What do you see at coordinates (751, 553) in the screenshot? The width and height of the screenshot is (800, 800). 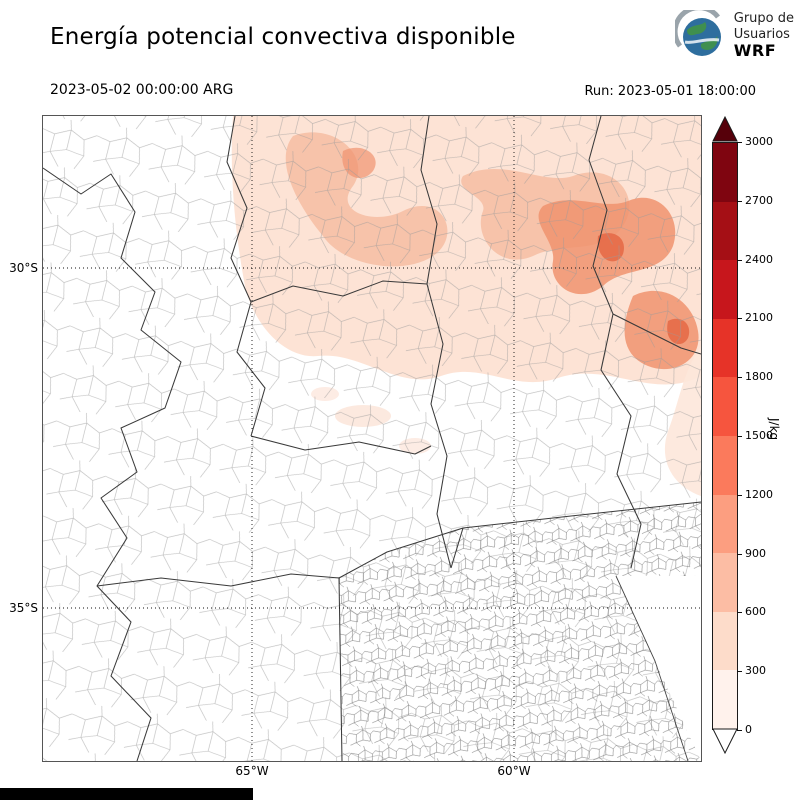 I see `colorbar-tick: 900` at bounding box center [751, 553].